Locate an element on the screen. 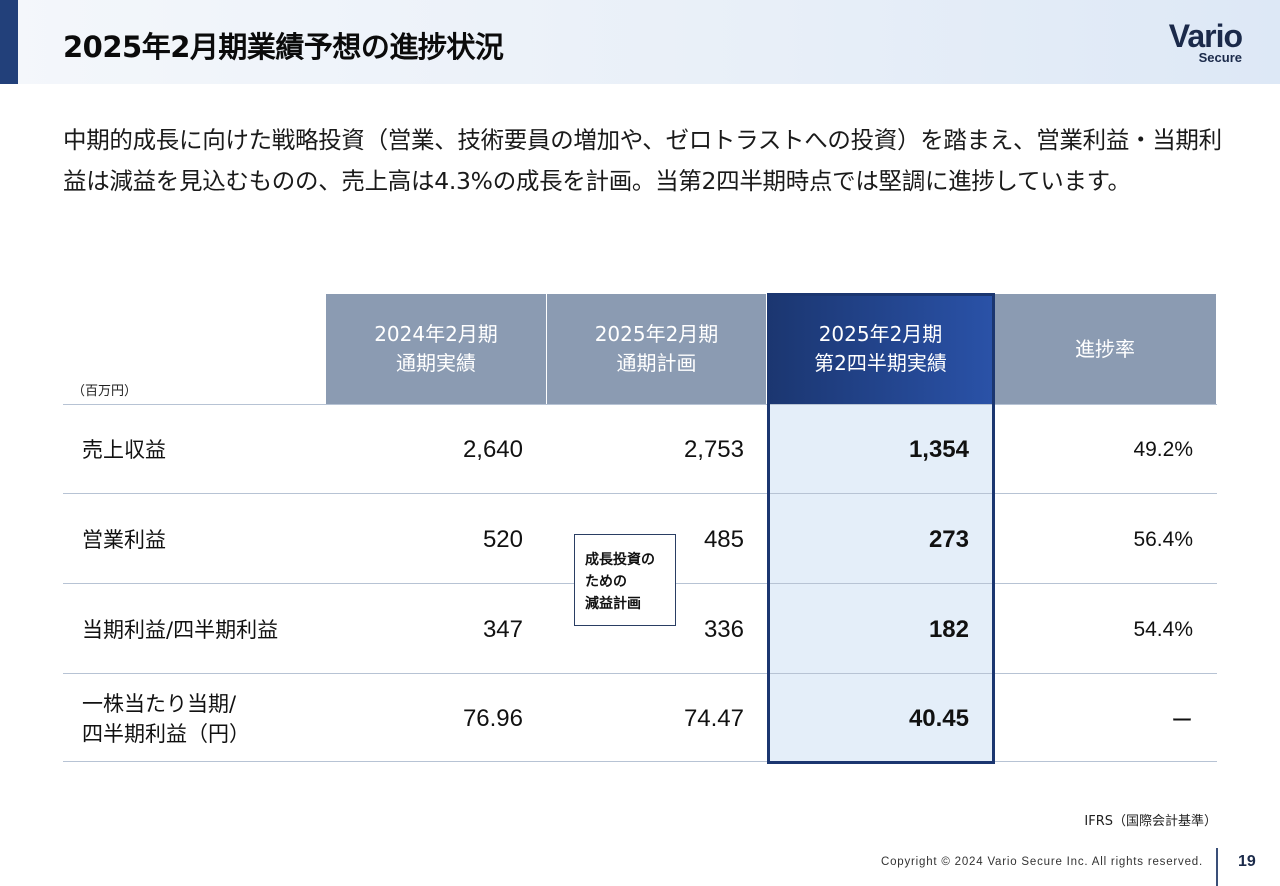 The height and width of the screenshot is (886, 1280). col-header-progress-rate: 進捗率 is located at coordinates (1105, 349).